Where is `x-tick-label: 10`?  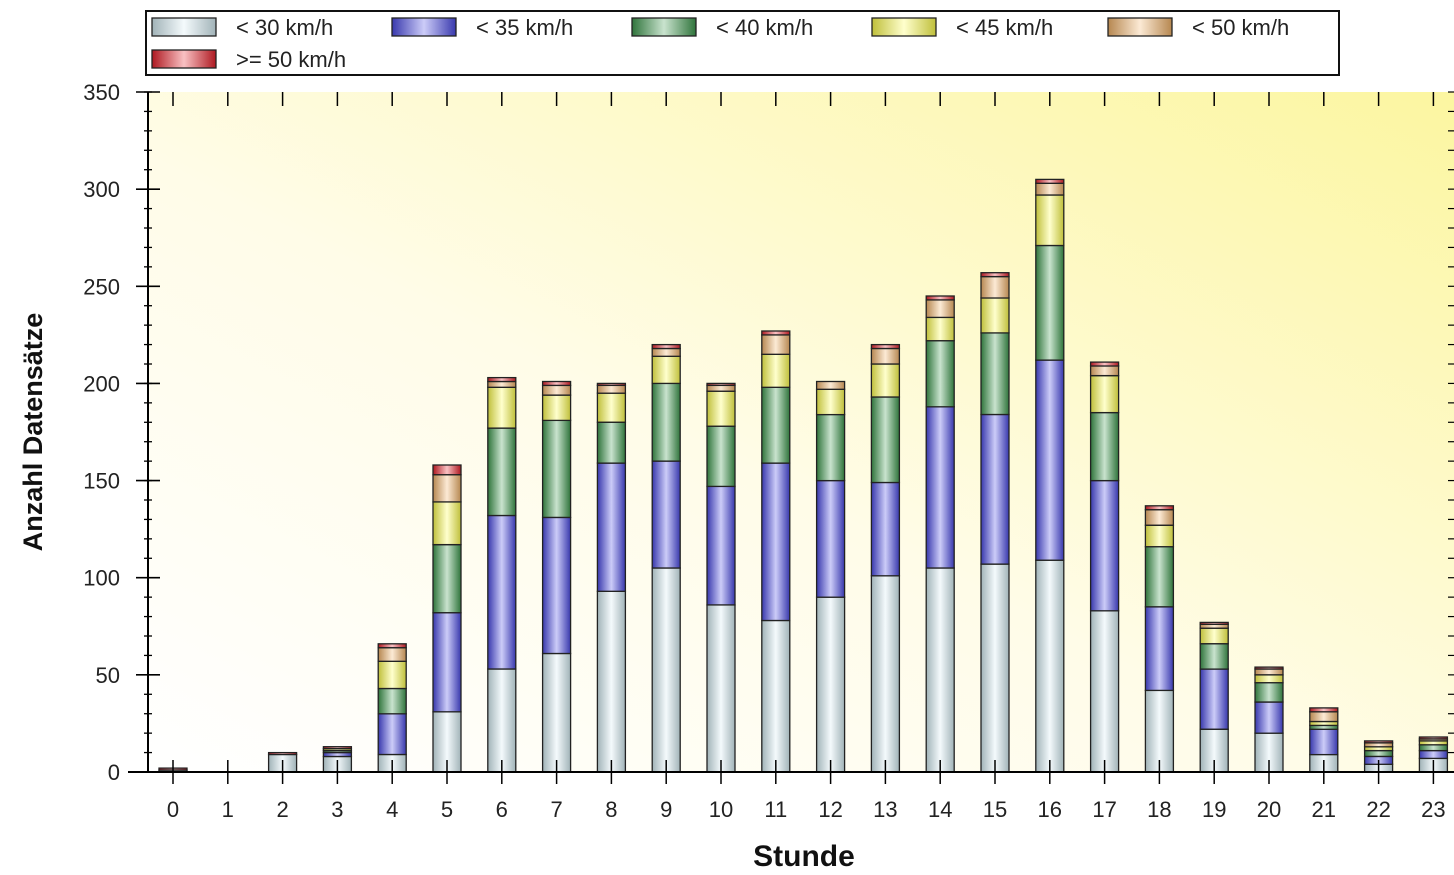
x-tick-label: 10 is located at coordinates (721, 809).